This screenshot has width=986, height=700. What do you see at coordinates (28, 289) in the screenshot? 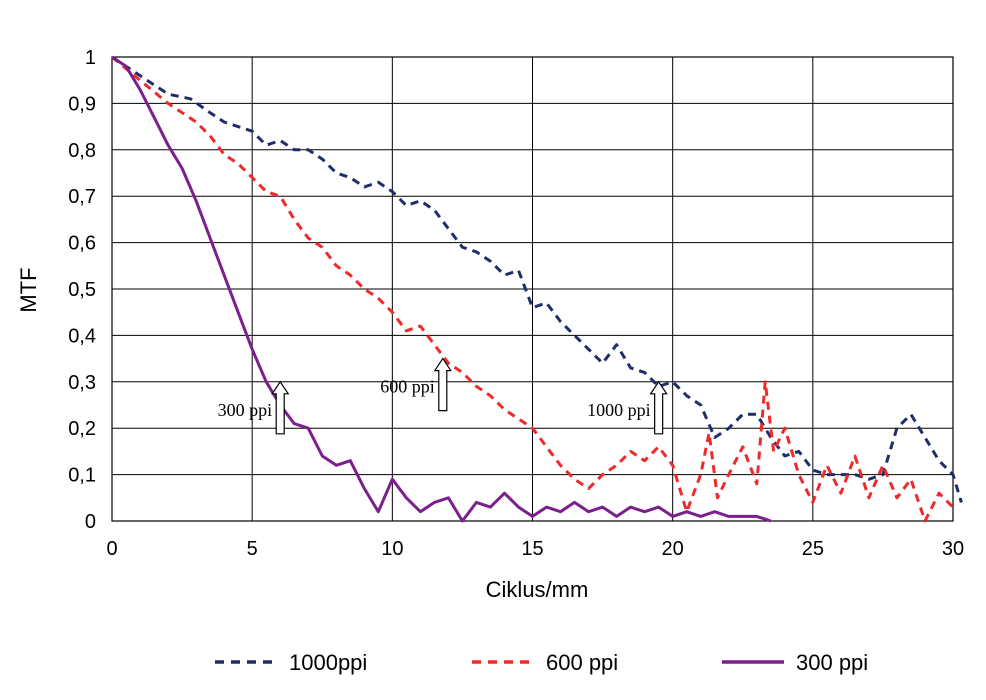
I see `y-axis-title: MTF` at bounding box center [28, 289].